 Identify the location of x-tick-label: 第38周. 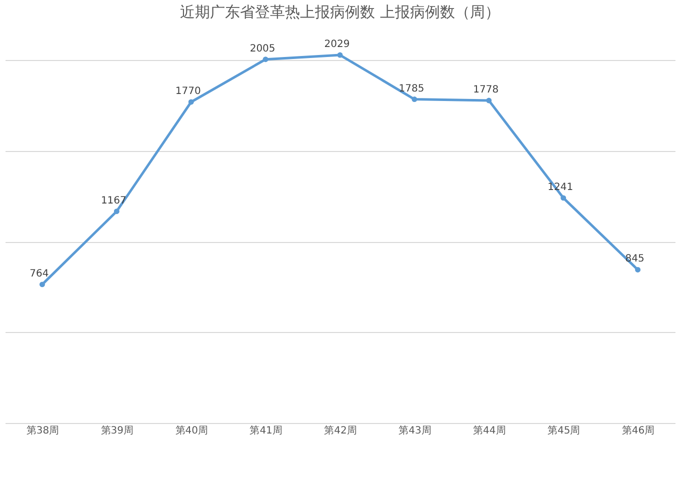
(43, 430).